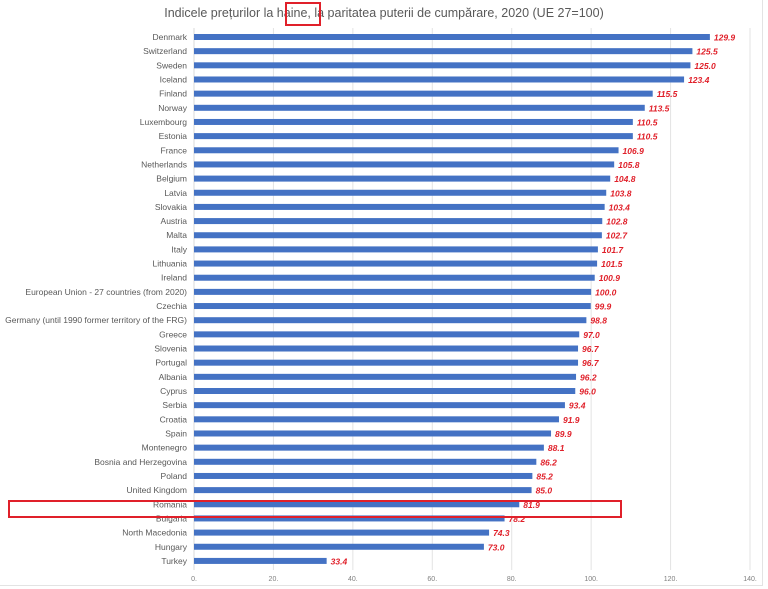  What do you see at coordinates (194, 579) in the screenshot?
I see `x-tick-label: 0.` at bounding box center [194, 579].